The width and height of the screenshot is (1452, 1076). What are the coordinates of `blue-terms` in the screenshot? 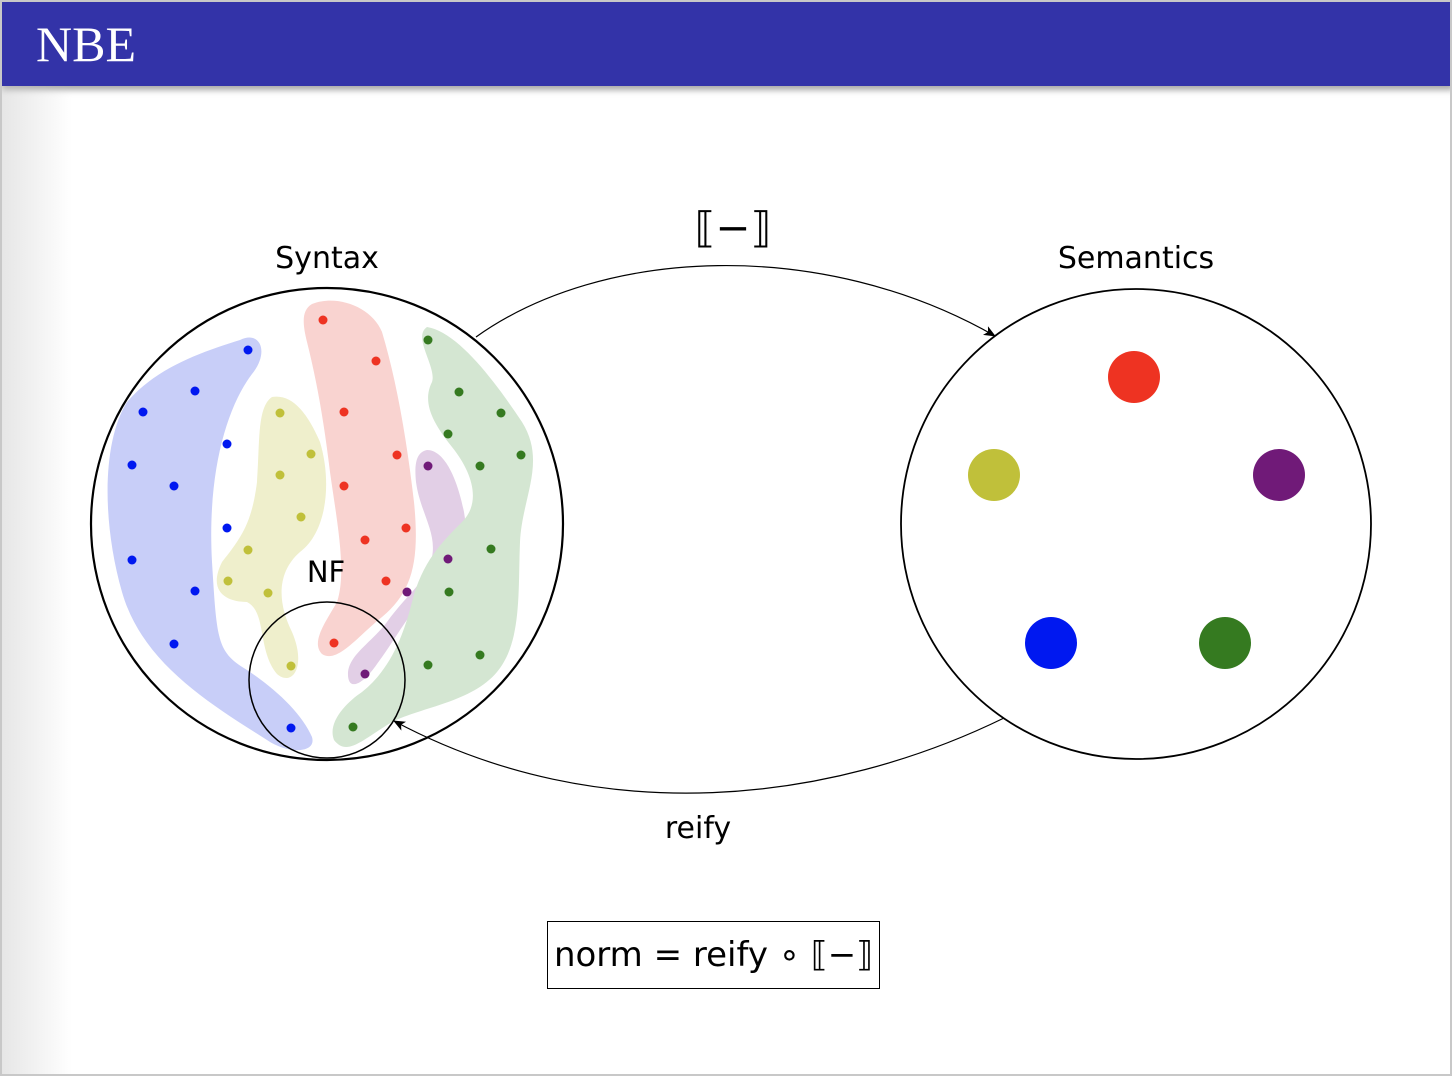 It's located at (211, 539).